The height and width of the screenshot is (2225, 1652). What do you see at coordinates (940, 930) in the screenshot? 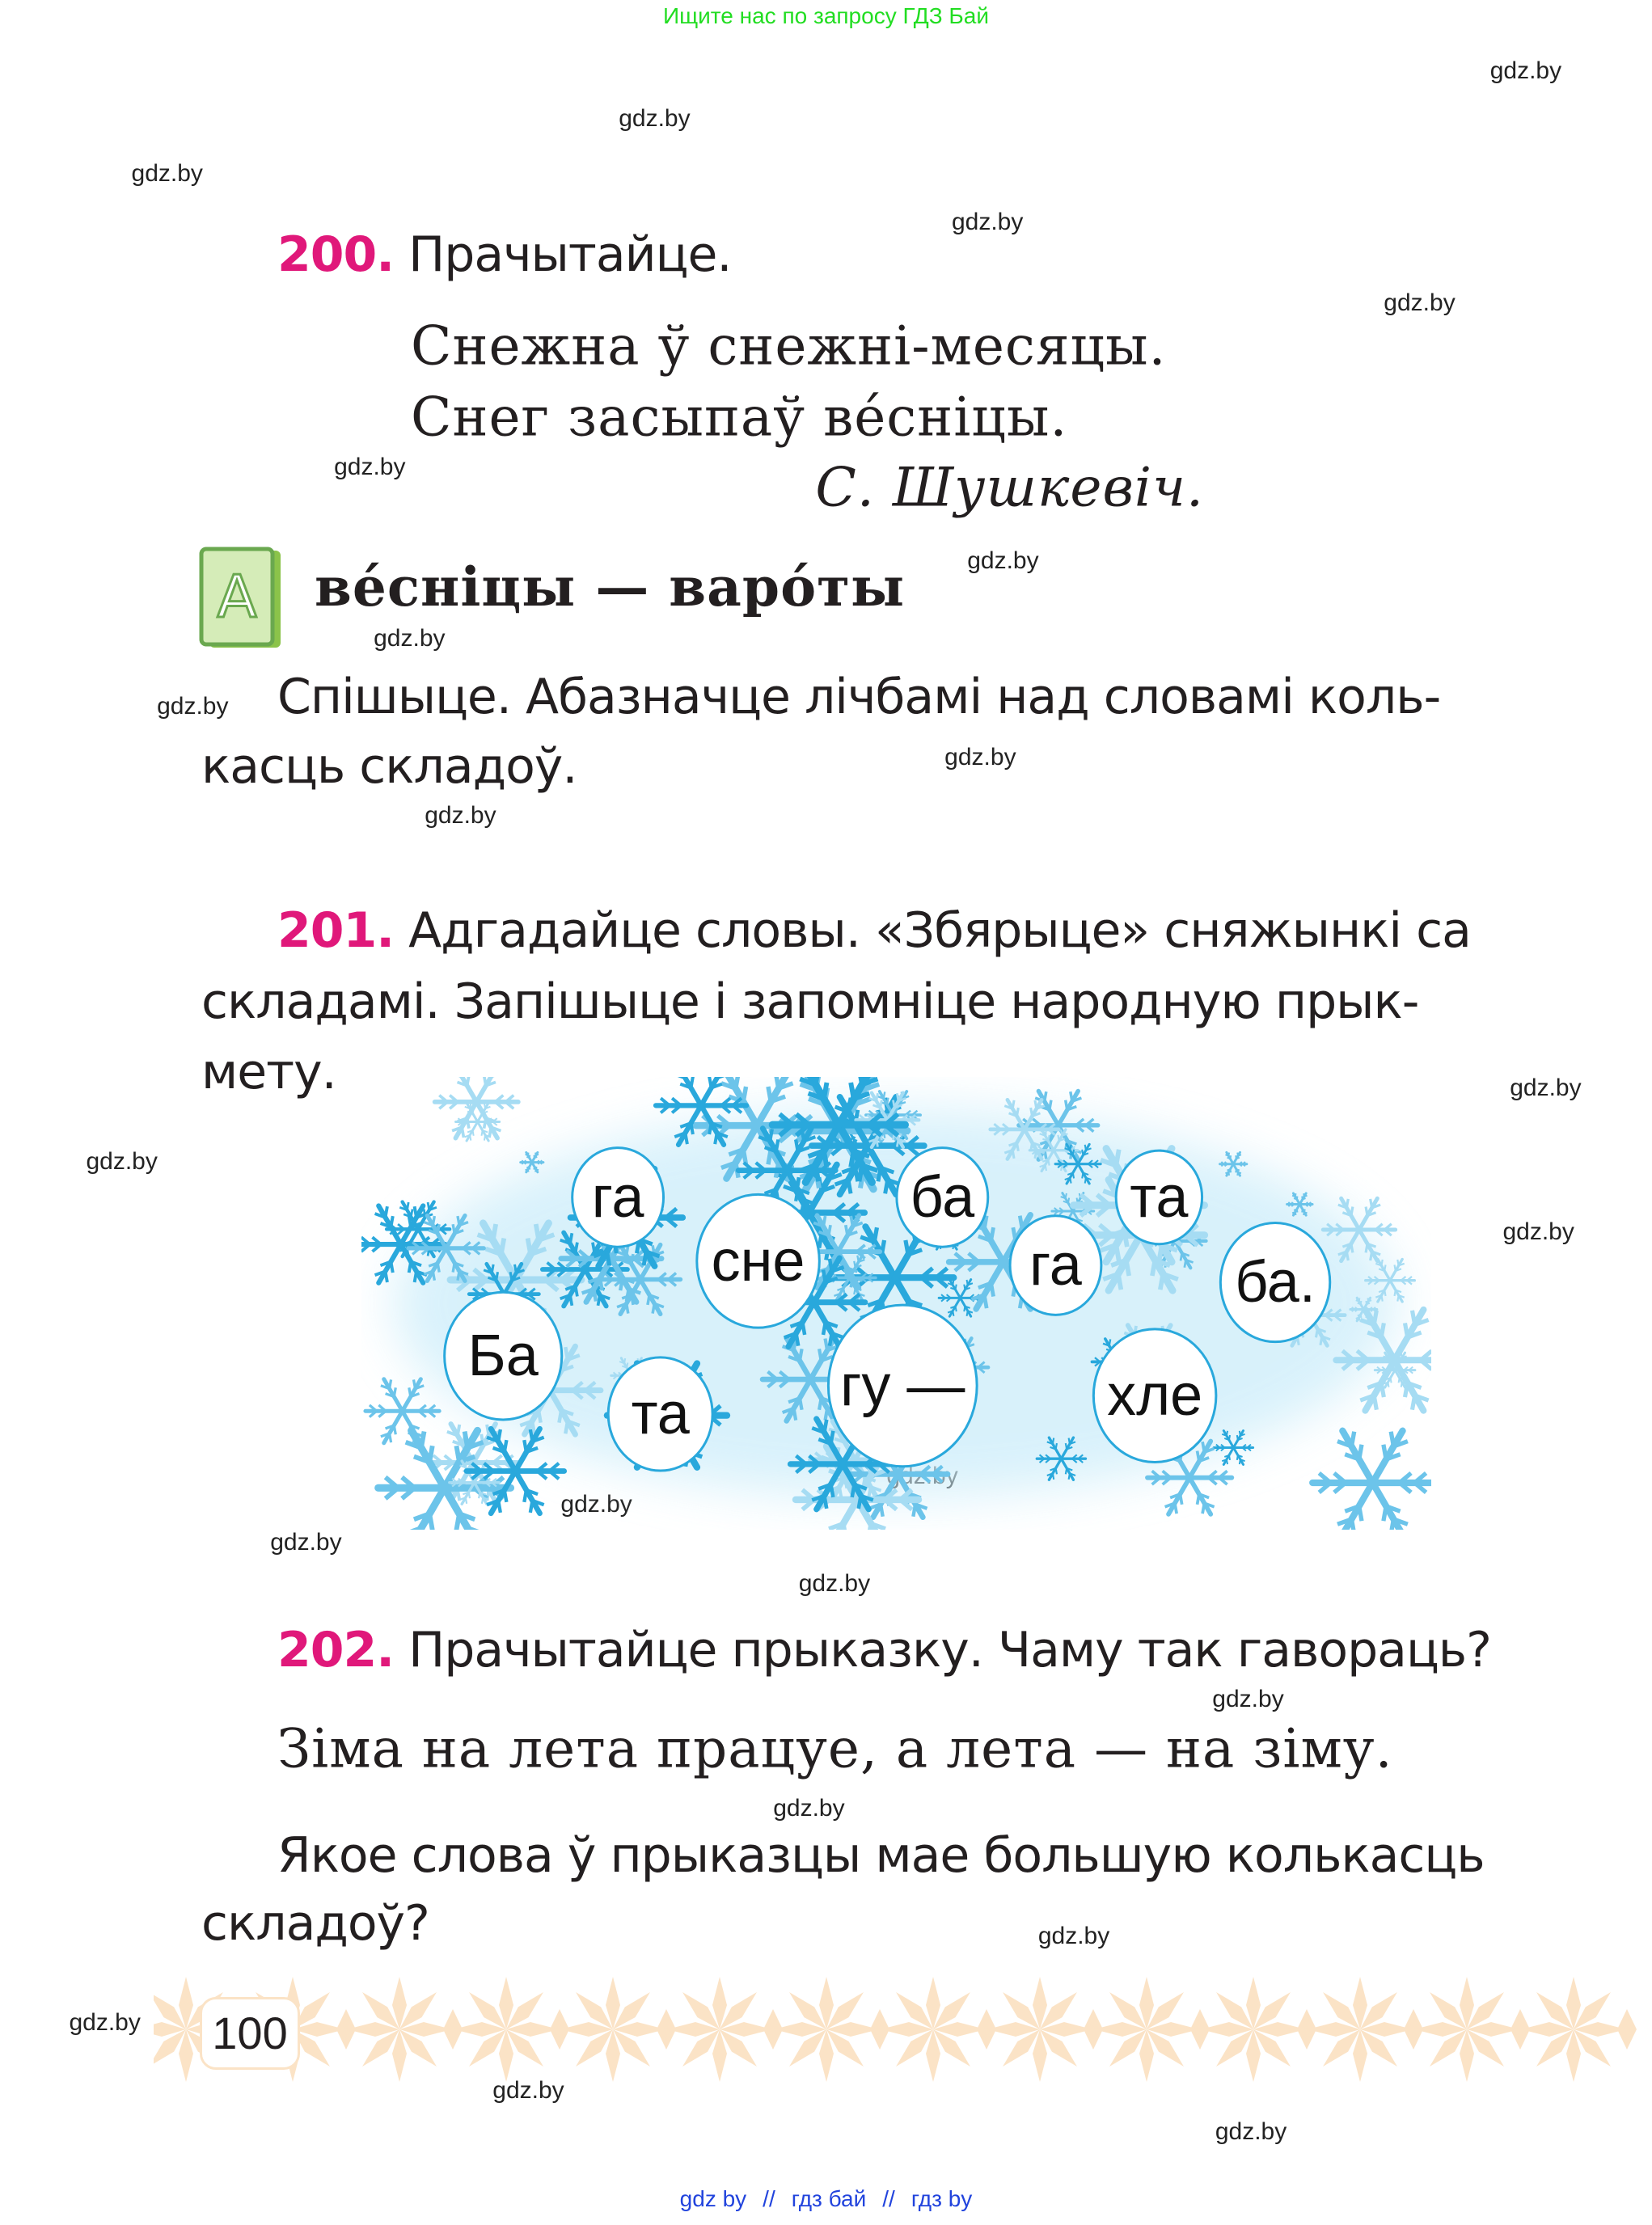
I see `exercise-text: Адгадайце словы. «Збярыце» сняжынкі са` at bounding box center [940, 930].